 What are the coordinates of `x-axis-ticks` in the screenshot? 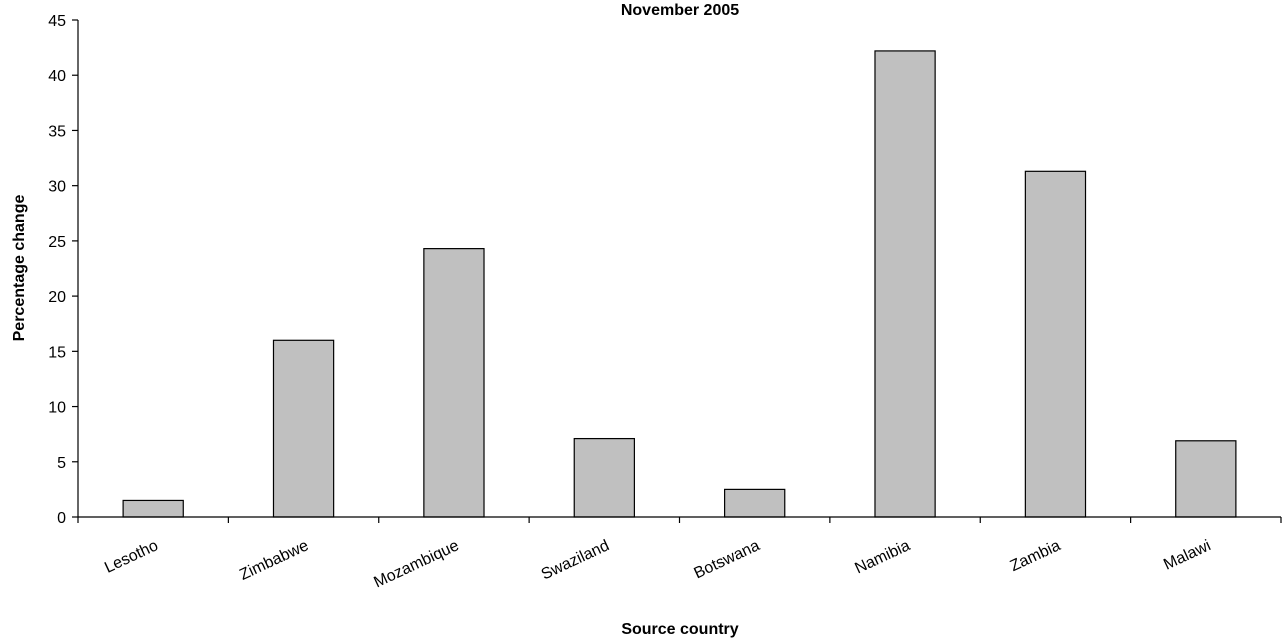 It's located at (679, 520).